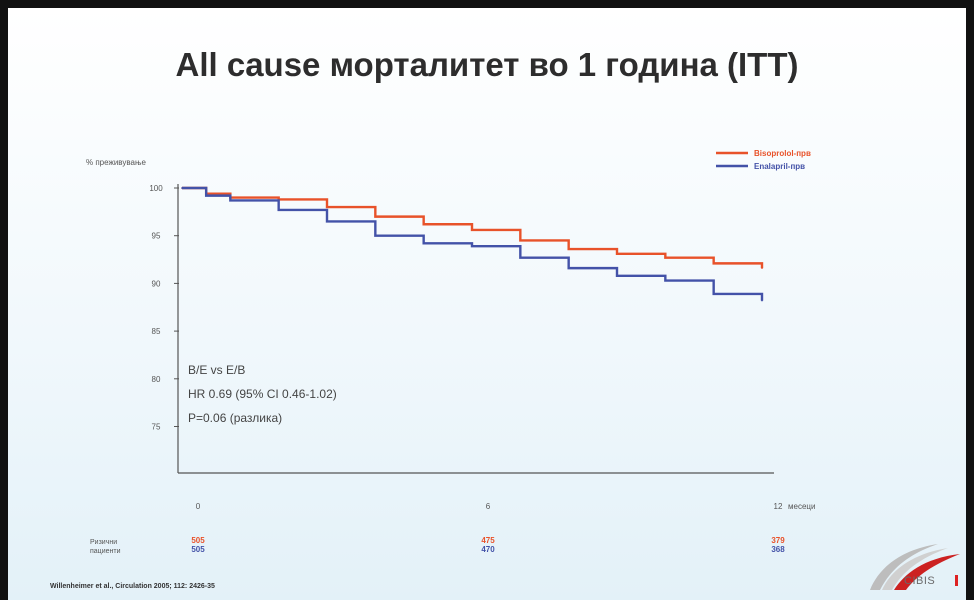 The height and width of the screenshot is (600, 974). I want to click on stats-line: B/E vs E/B, so click(216, 370).